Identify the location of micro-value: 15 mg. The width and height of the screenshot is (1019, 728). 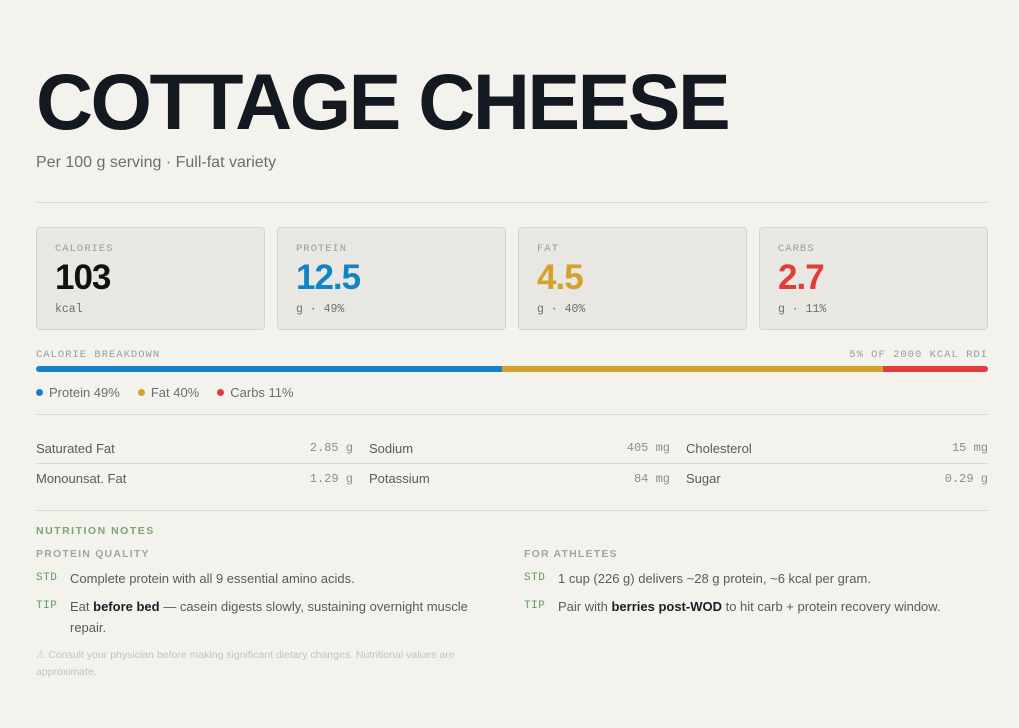
(969, 448).